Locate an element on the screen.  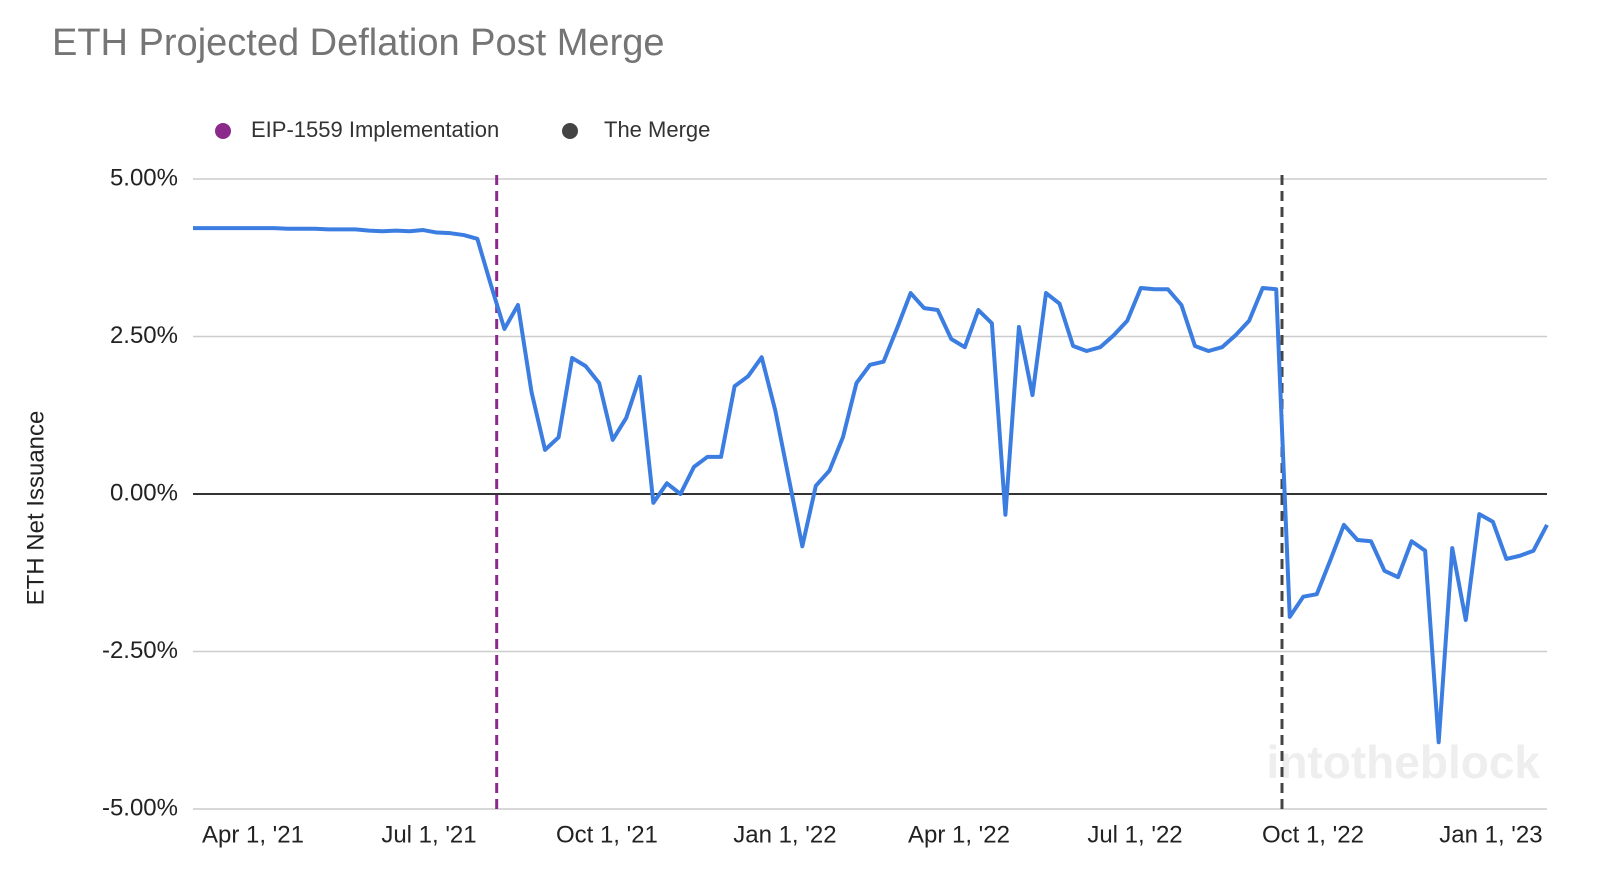
watermark: intotheblock is located at coordinates (1404, 762).